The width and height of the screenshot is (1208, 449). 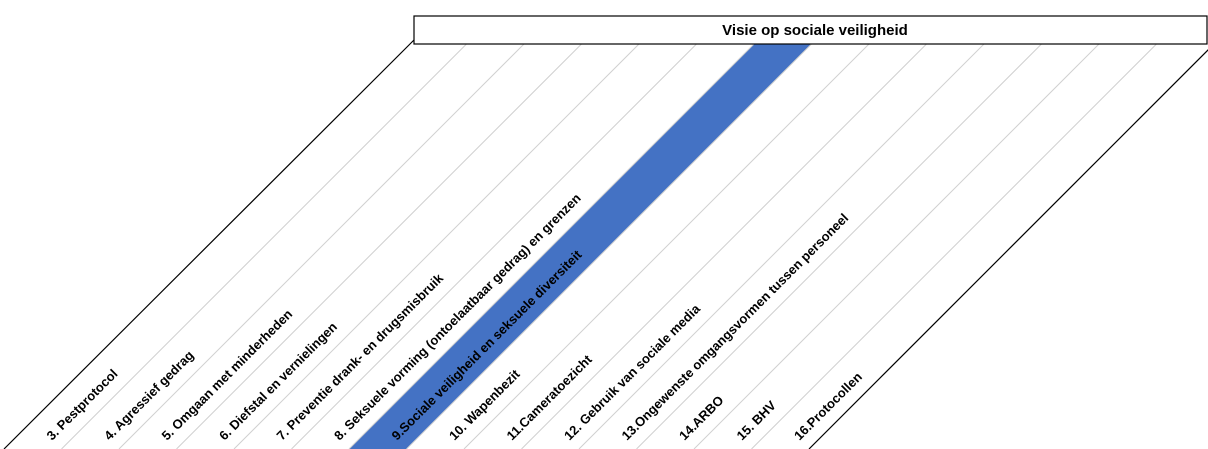 I want to click on column-label-15: 15. BHV, so click(x=757, y=421).